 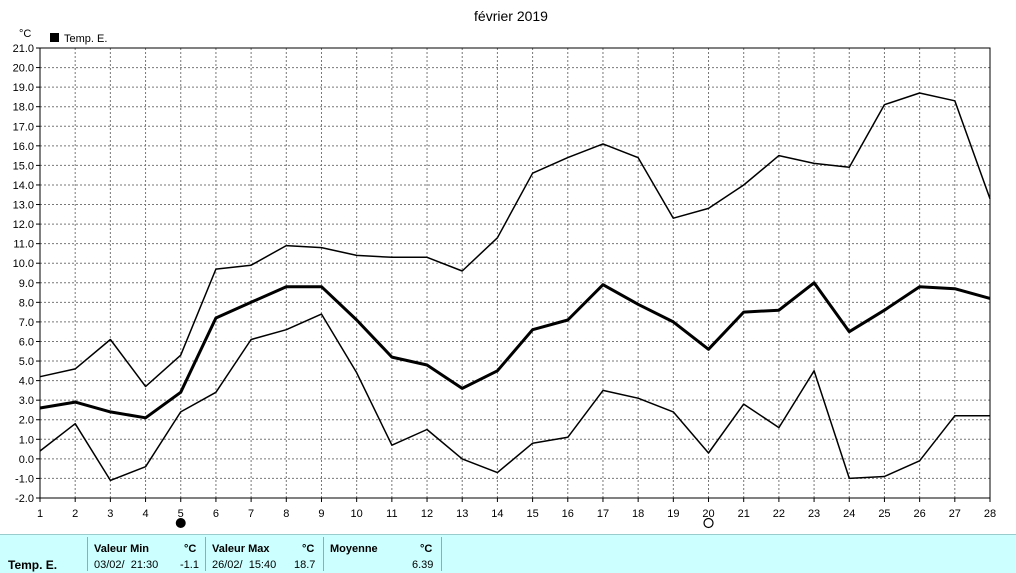 I want to click on stats-series-label: Temp. E., so click(x=33, y=565).